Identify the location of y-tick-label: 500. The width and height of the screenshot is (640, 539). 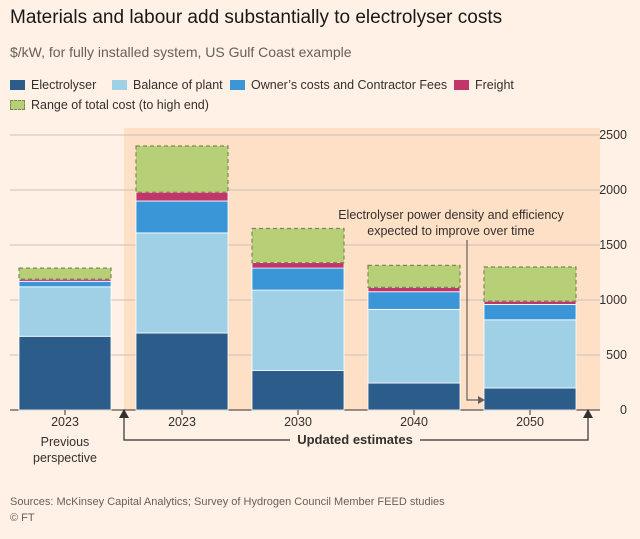
(616, 355).